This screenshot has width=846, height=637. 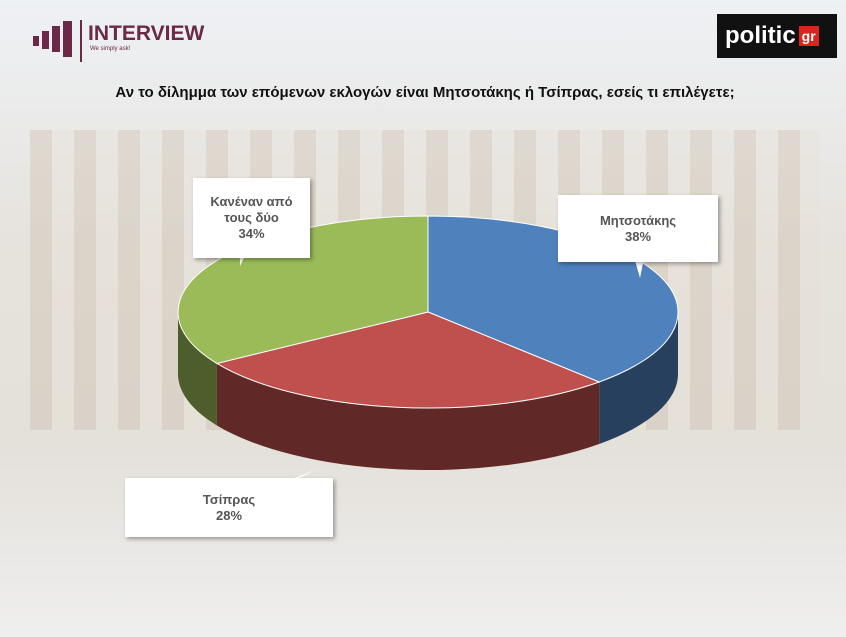 I want to click on callout: Μητσοτάκης 38%, so click(x=638, y=228).